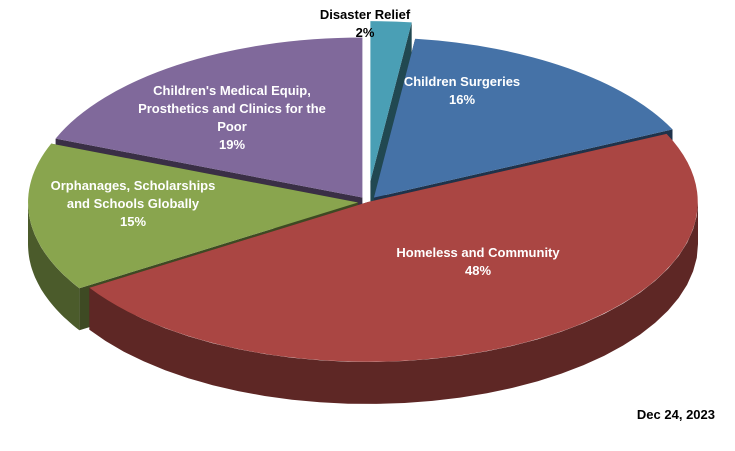  What do you see at coordinates (54, 266) in the screenshot?
I see `slice-orphanages-side` at bounding box center [54, 266].